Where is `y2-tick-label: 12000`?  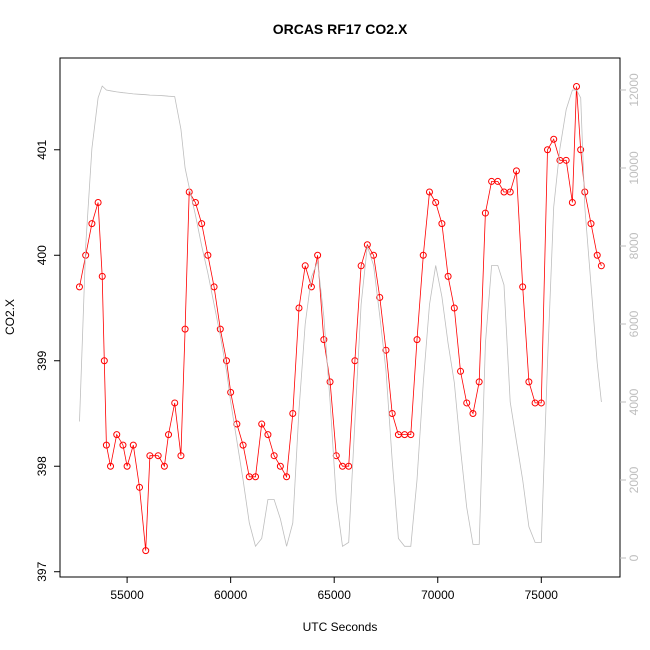
y2-tick-label: 12000 is located at coordinates (634, 90).